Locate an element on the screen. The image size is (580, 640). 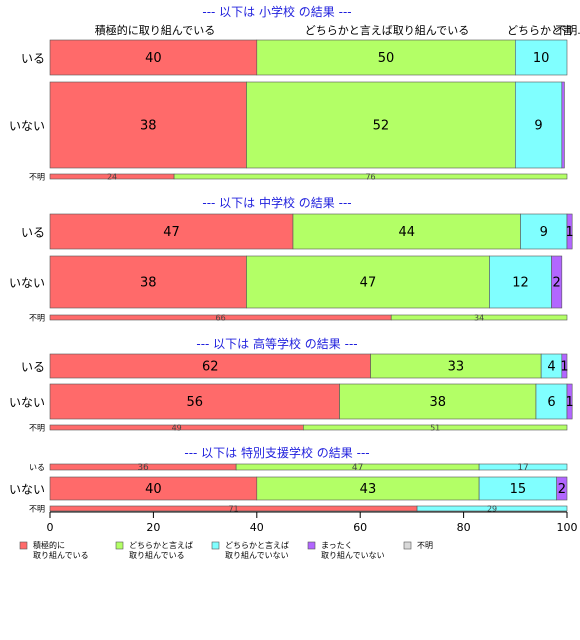
panel-title: --- 以下は 中学校 の結果 --- is located at coordinates (276, 202).